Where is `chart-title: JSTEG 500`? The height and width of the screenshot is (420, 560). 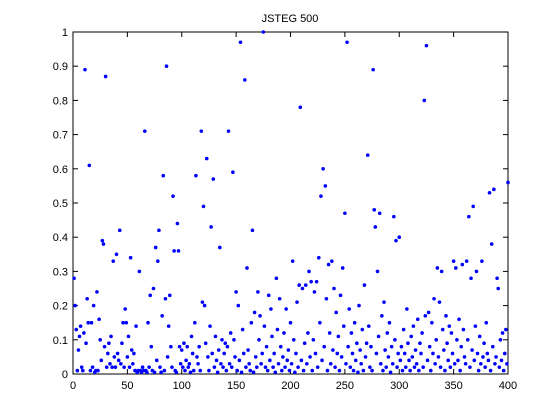 chart-title: JSTEG 500 is located at coordinates (290, 19).